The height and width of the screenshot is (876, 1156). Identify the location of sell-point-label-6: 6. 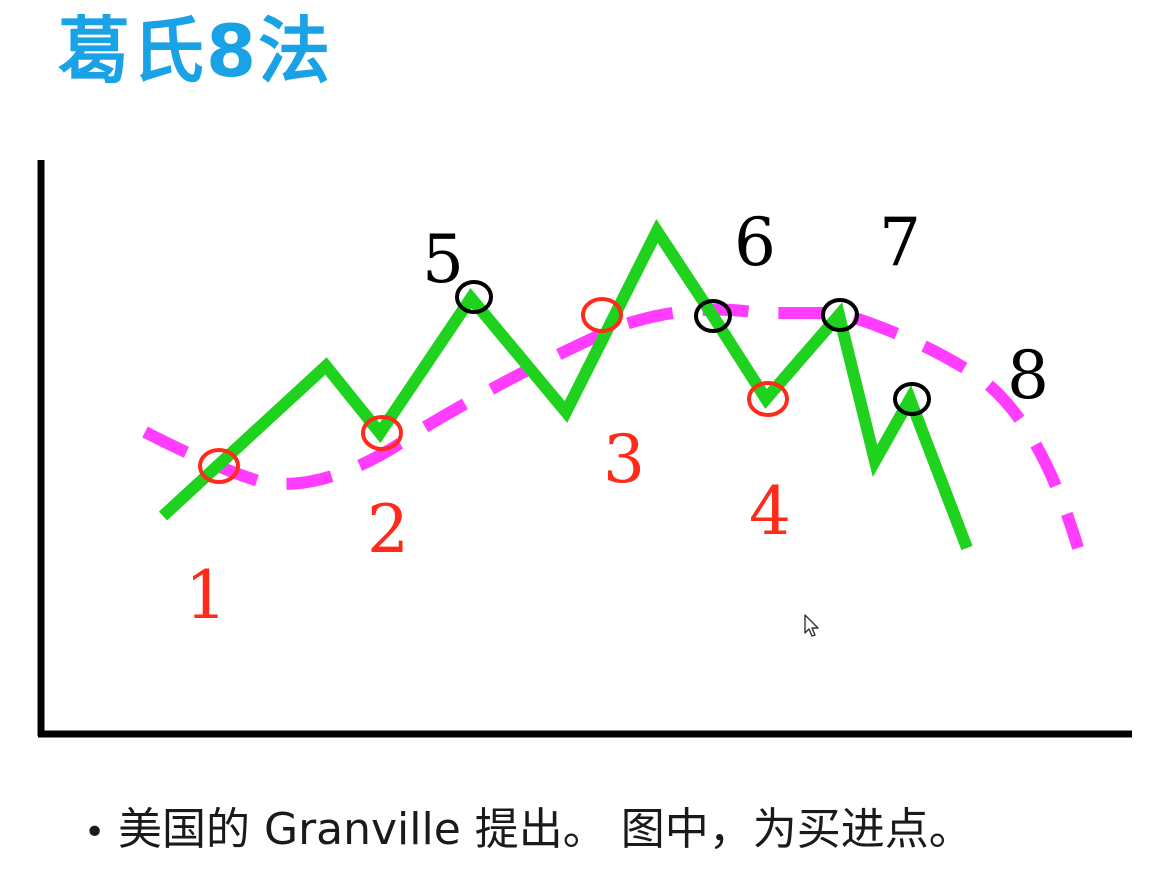
(755, 242).